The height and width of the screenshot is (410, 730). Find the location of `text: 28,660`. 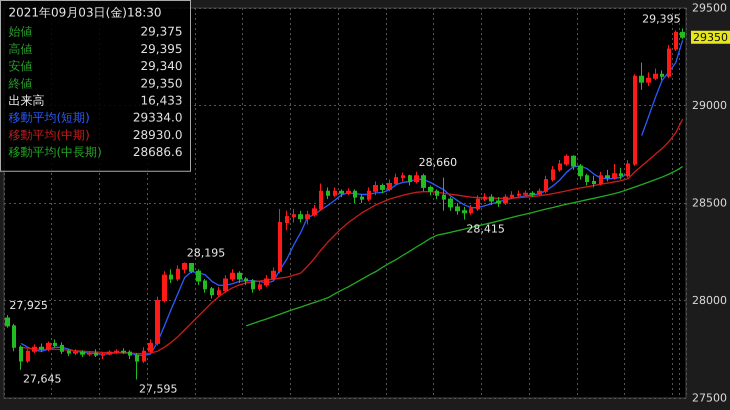

text: 28,660 is located at coordinates (438, 162).